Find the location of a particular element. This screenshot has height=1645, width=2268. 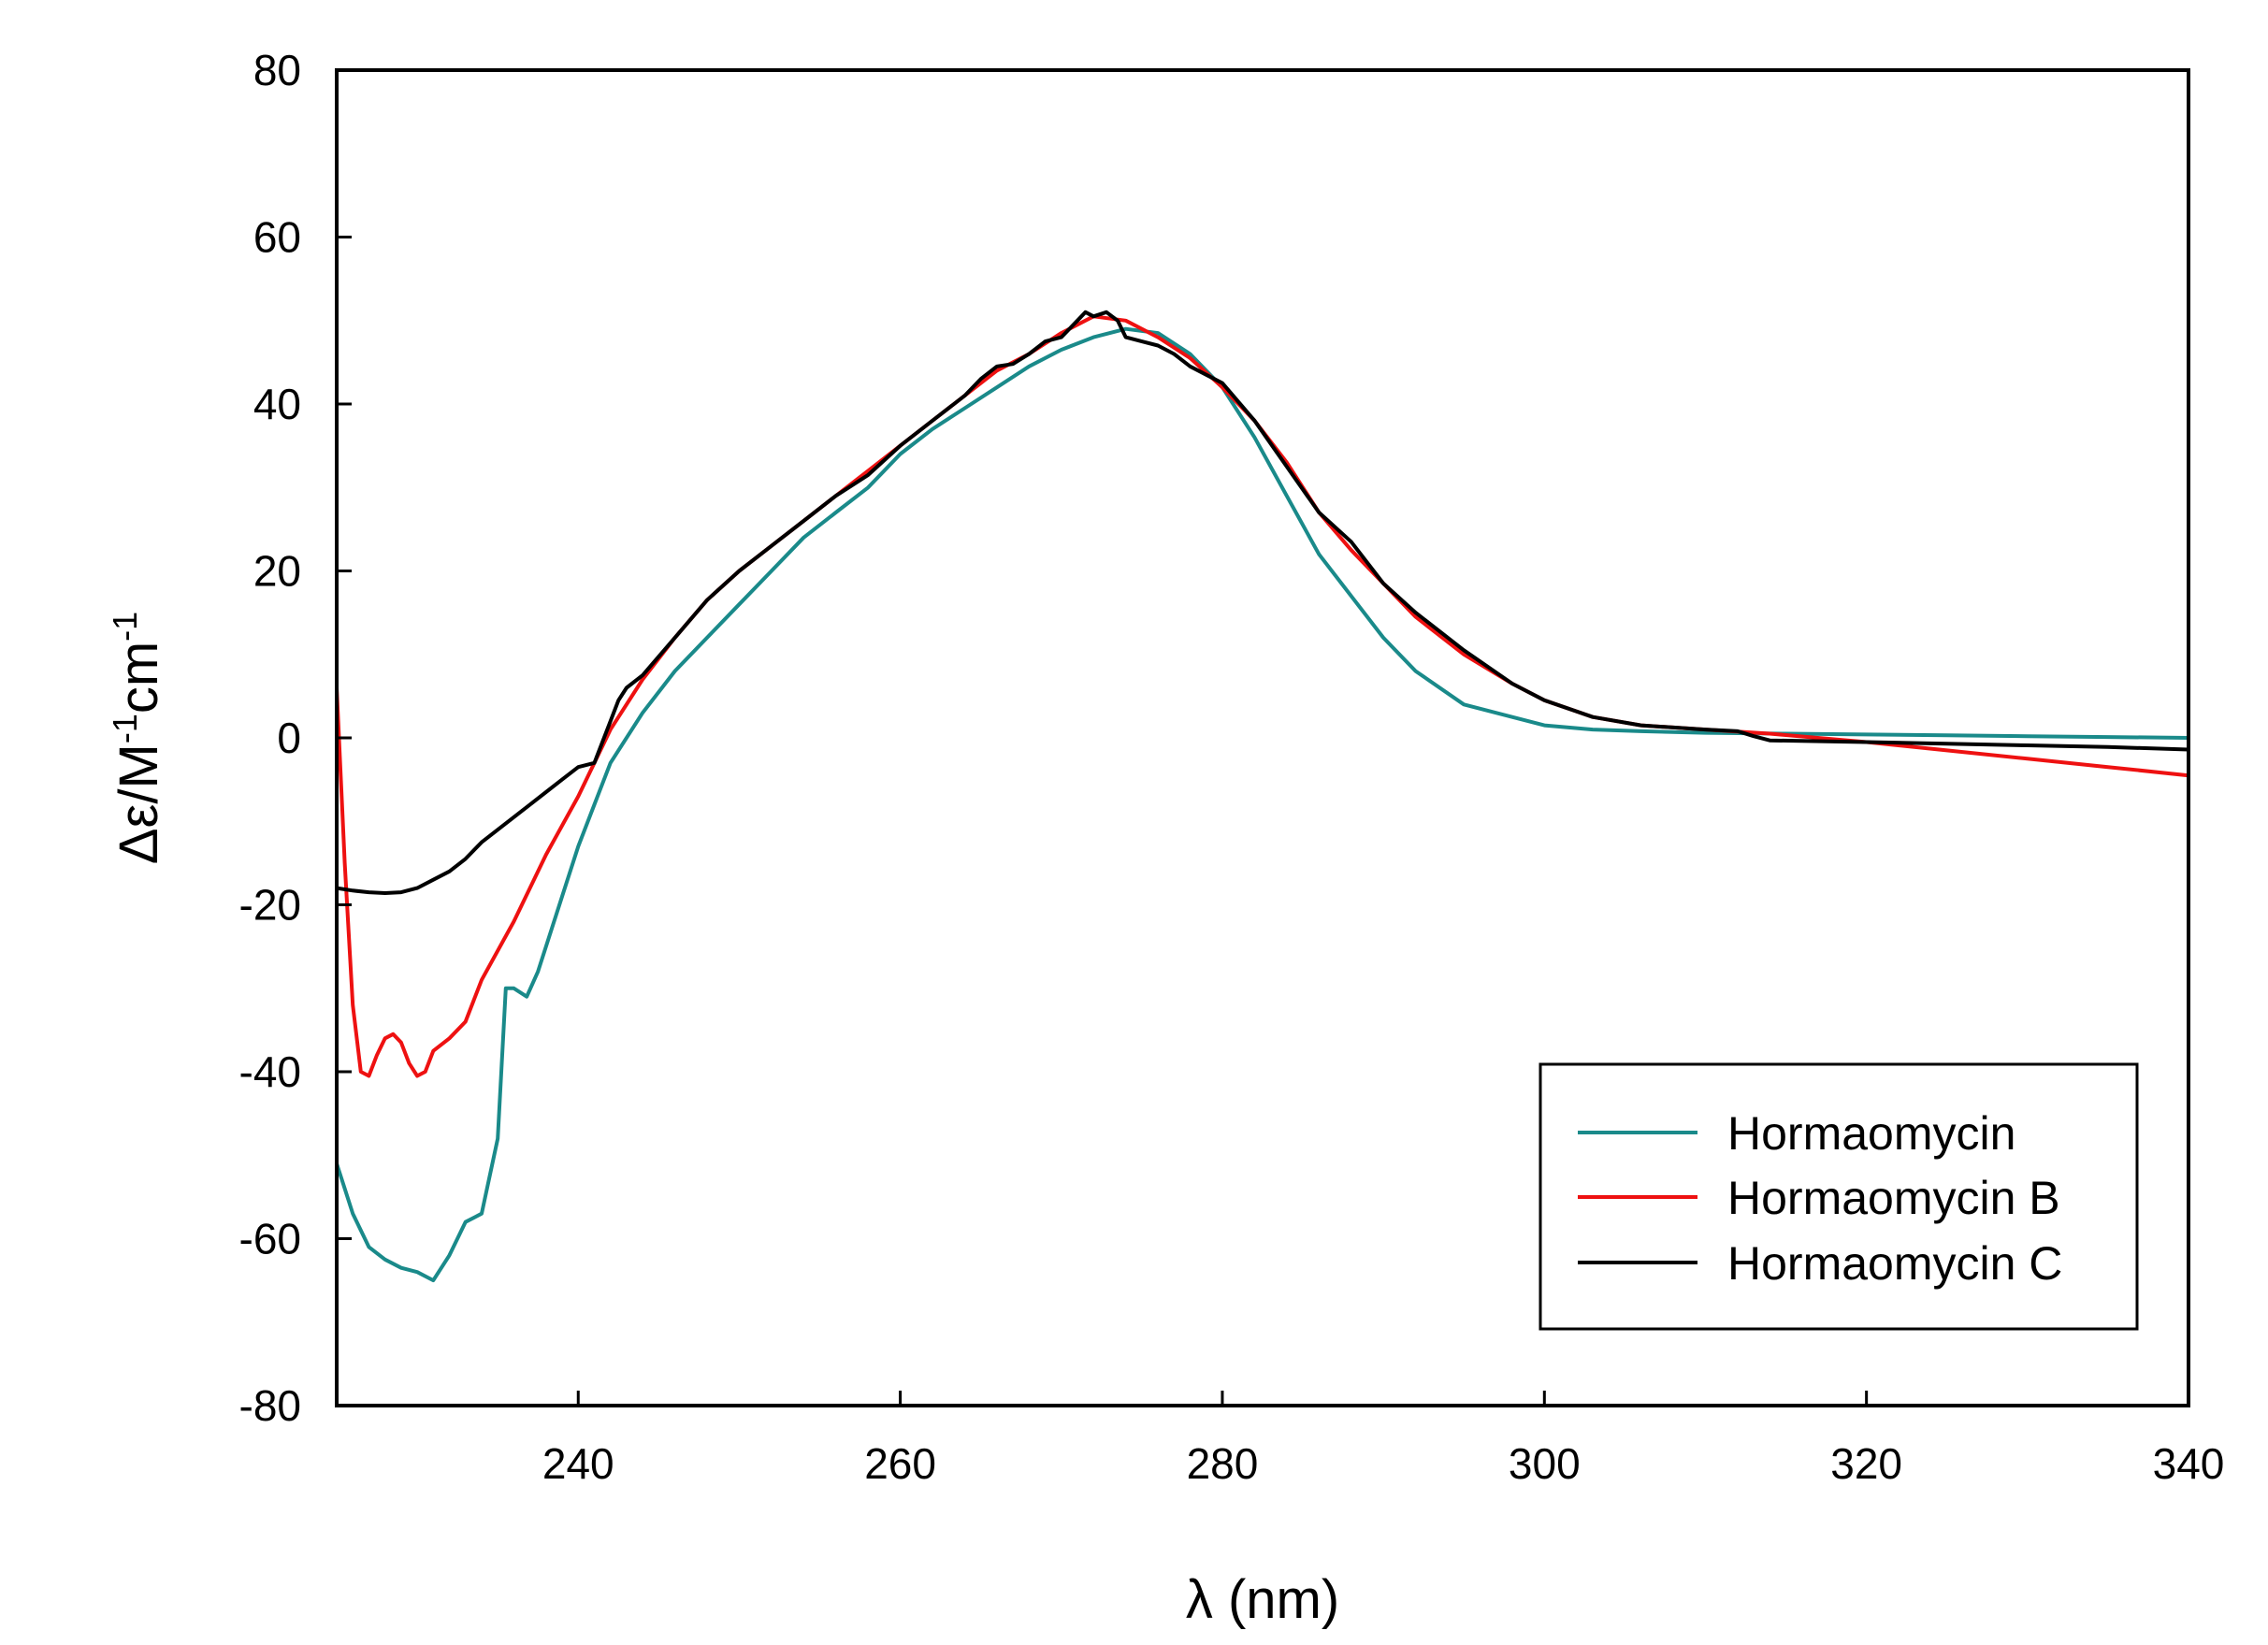

y-tick-label: 60 is located at coordinates (277, 237).